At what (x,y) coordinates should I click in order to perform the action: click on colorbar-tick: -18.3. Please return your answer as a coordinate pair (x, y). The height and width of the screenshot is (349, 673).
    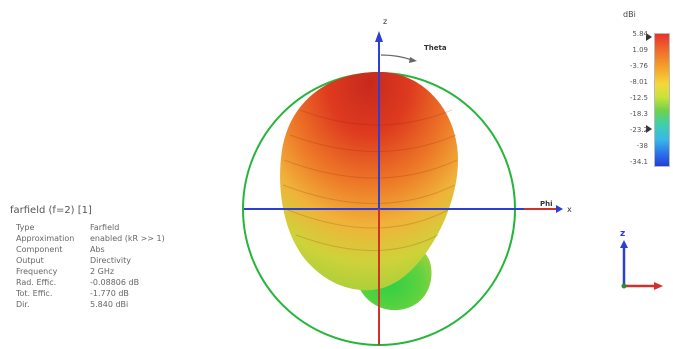
    Looking at the image, I should click on (638, 114).